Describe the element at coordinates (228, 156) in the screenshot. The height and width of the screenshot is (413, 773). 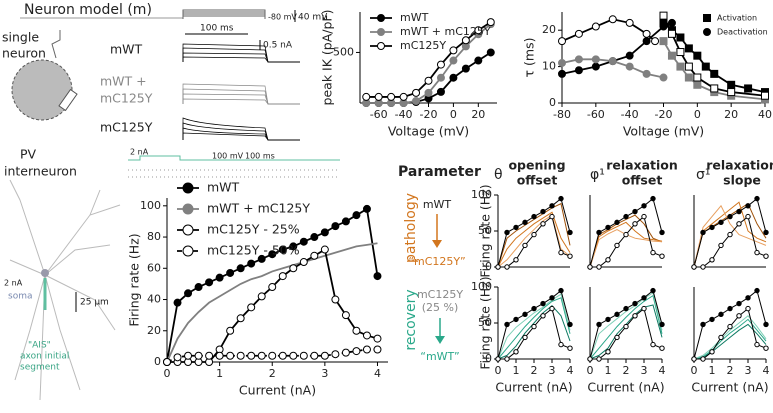
I see `scale-label: 100 mV` at that location.